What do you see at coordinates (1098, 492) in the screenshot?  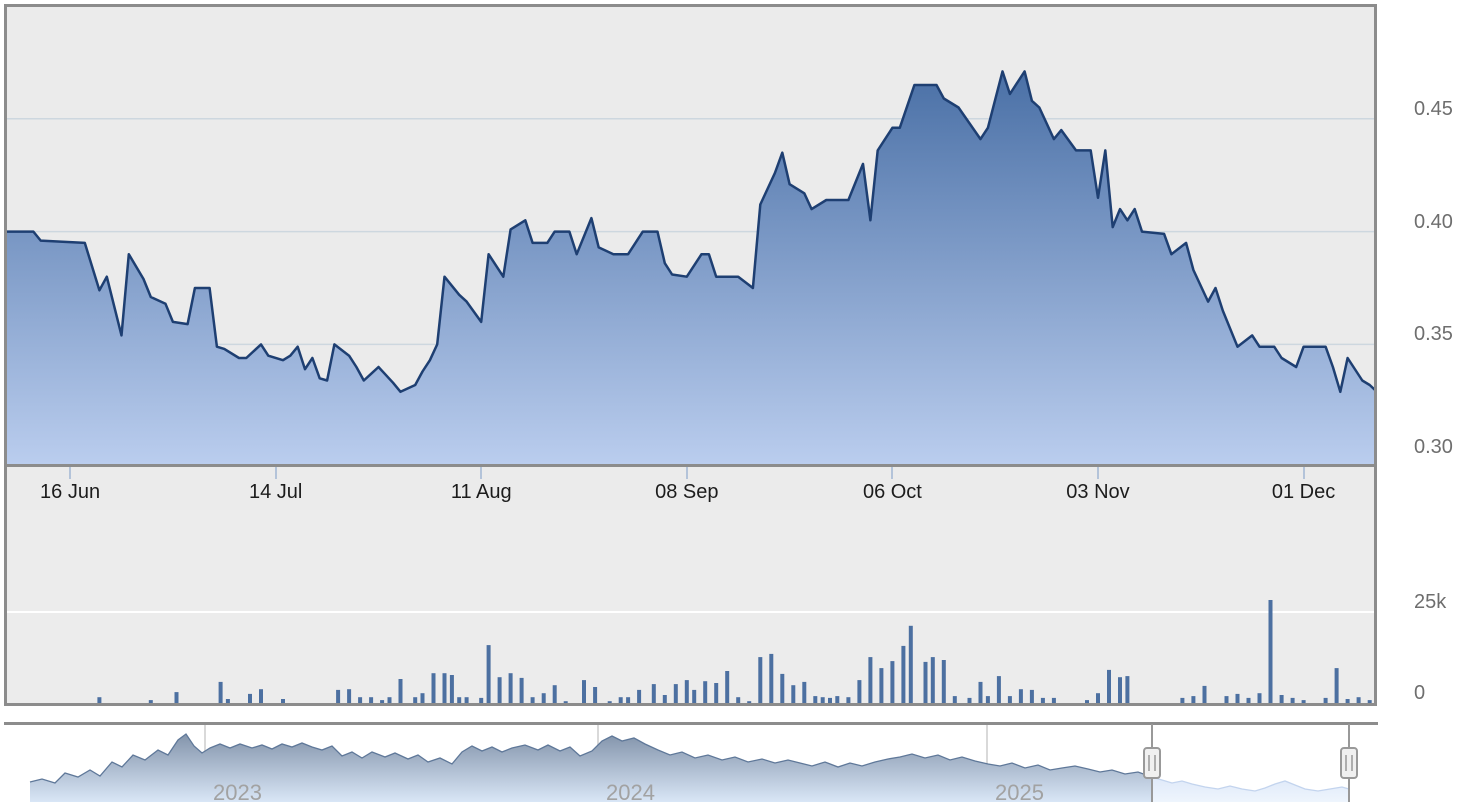 I see `date-label: 03 Nov` at bounding box center [1098, 492].